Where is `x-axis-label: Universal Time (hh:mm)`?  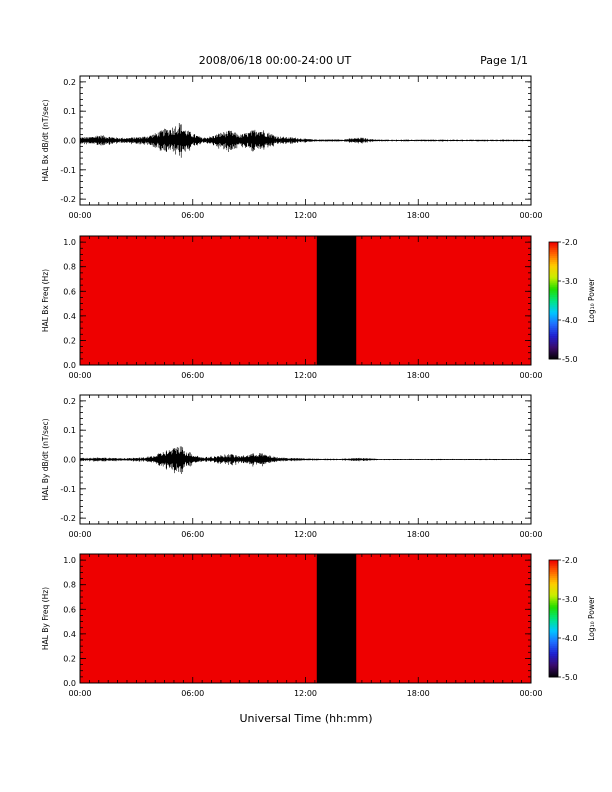 x-axis-label: Universal Time (hh:mm) is located at coordinates (306, 718).